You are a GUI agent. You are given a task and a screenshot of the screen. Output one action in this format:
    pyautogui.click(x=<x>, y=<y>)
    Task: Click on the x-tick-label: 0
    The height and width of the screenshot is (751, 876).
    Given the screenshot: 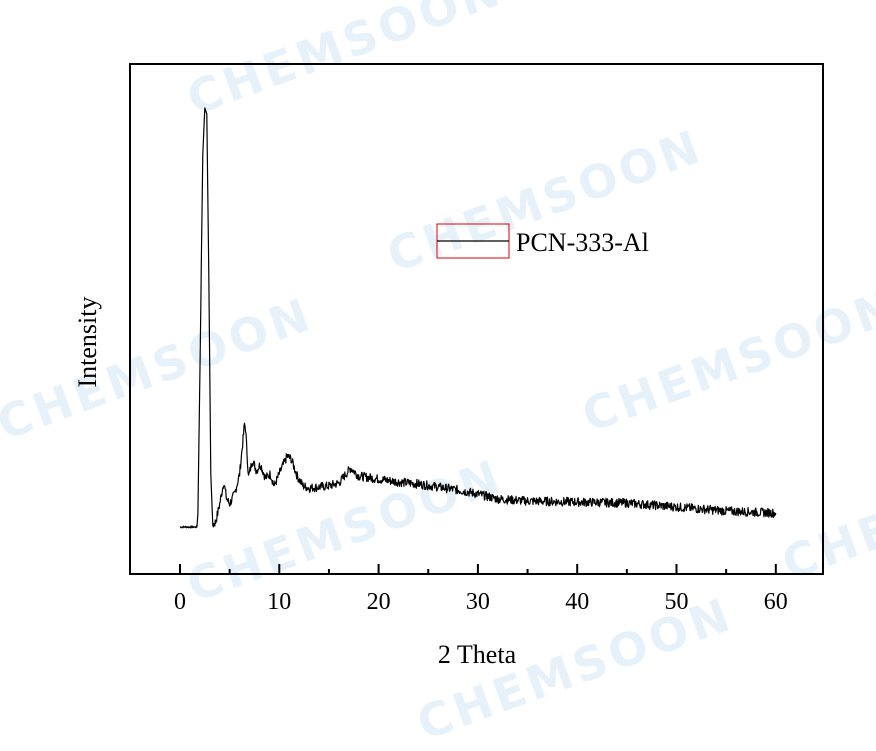 What is the action you would take?
    pyautogui.click(x=180, y=602)
    